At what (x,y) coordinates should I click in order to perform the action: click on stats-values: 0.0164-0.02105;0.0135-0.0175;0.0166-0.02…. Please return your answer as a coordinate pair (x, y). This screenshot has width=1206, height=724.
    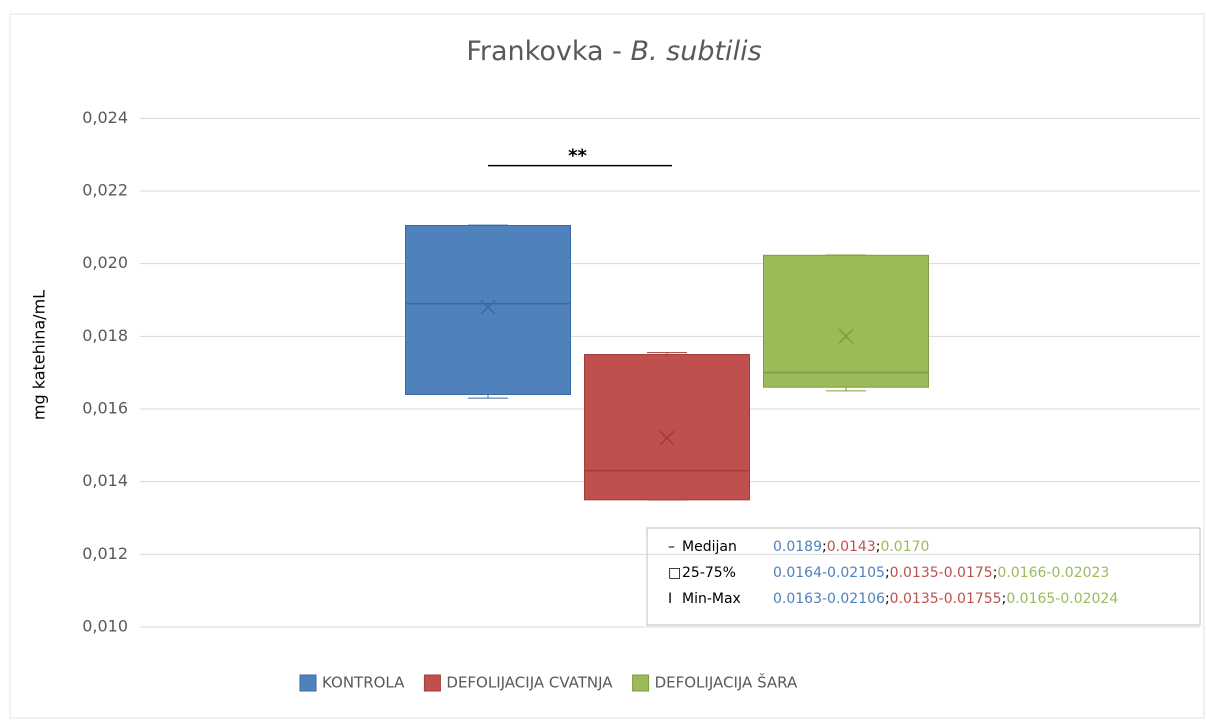
    Looking at the image, I should click on (941, 573).